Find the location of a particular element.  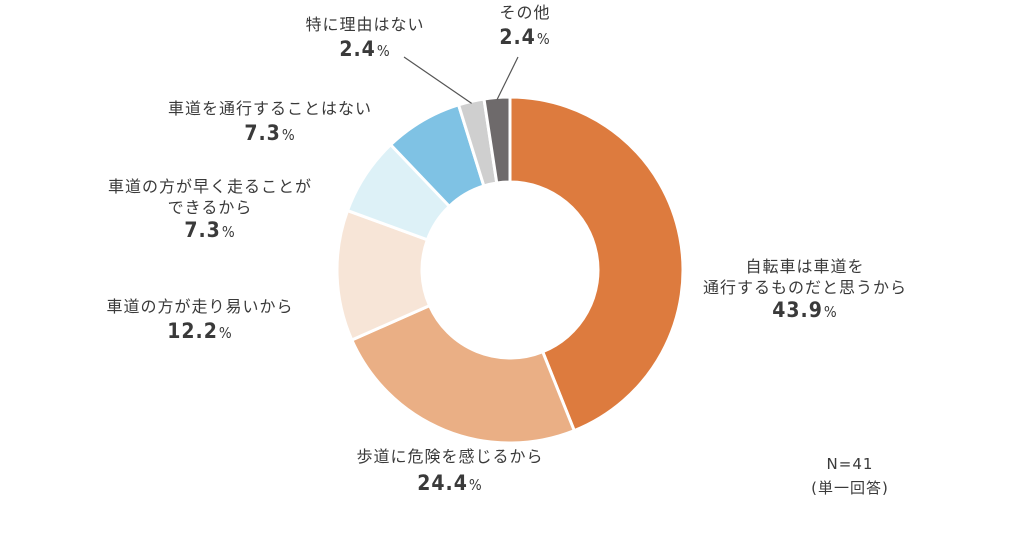

label-other: その他 2.4% is located at coordinates (525, 25).